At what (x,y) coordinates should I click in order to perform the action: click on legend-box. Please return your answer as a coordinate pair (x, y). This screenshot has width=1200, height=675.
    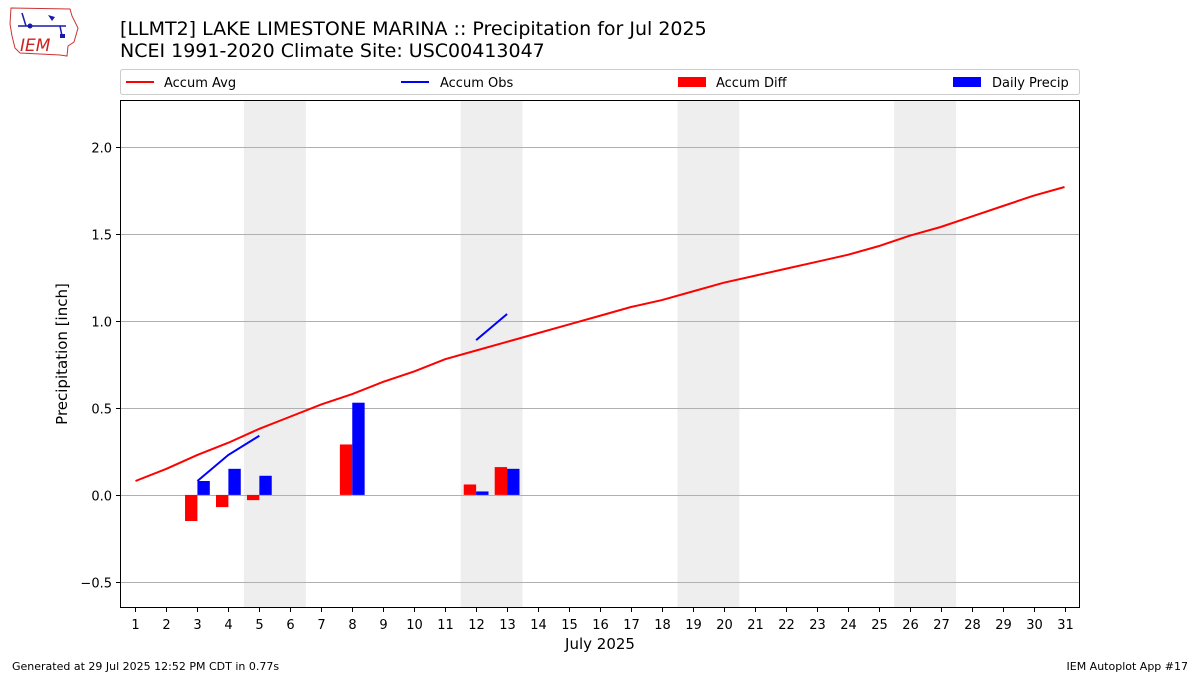
    Looking at the image, I should click on (600, 82).